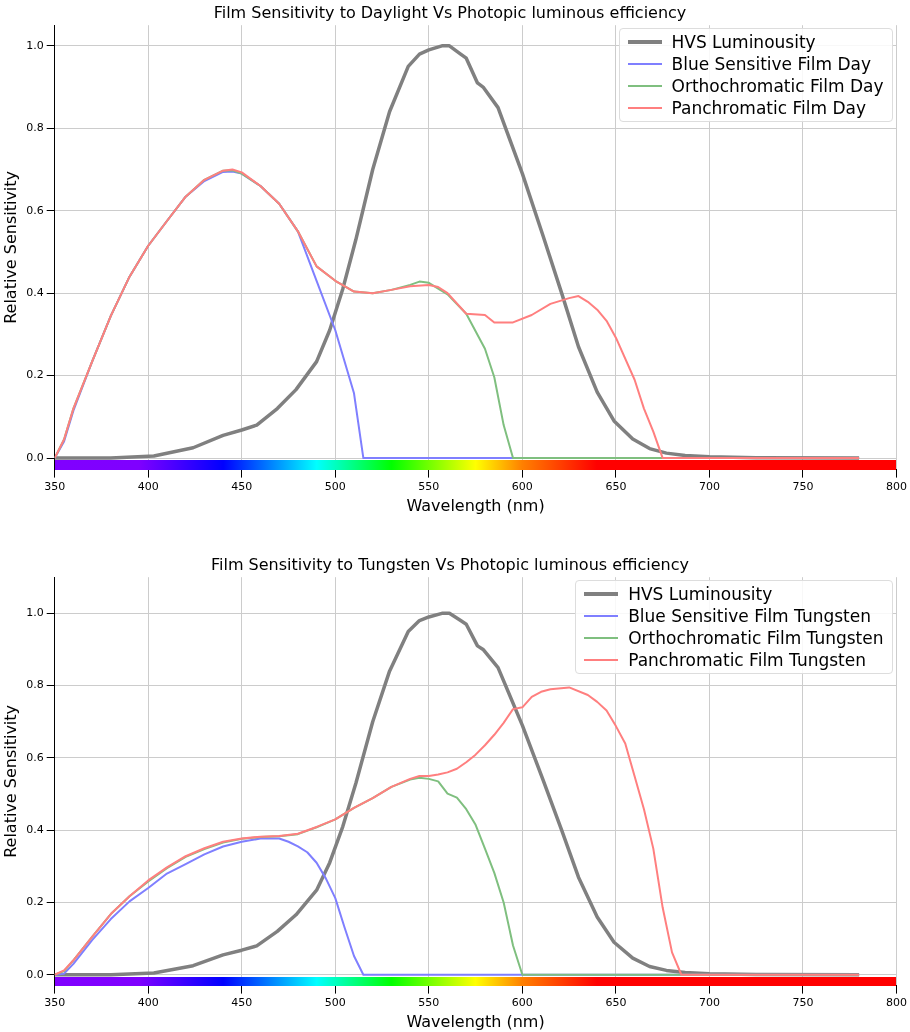  I want to click on legend-label: Panchromatic Film Tungsten, so click(747, 660).